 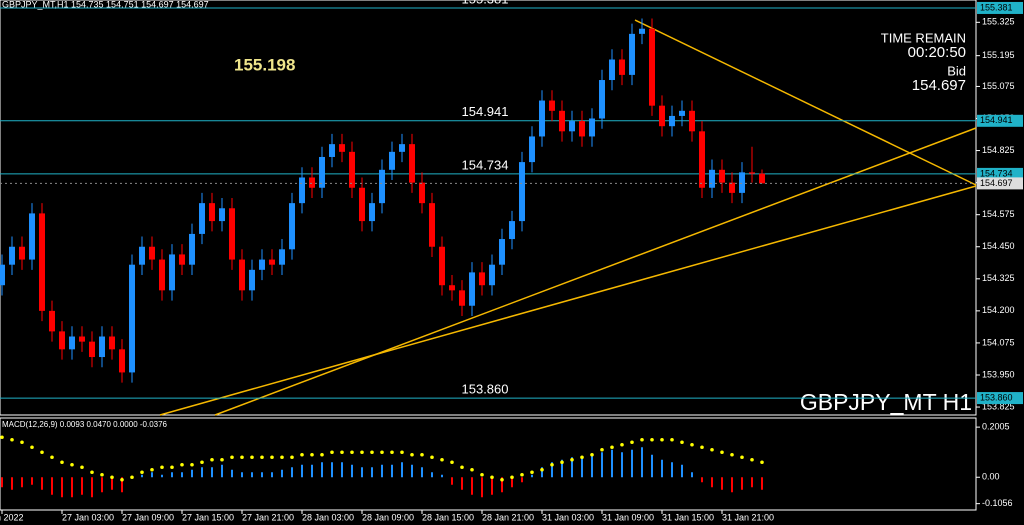 What do you see at coordinates (328, 517) in the screenshot?
I see `x-tick-label: 28 Jan 03:00` at bounding box center [328, 517].